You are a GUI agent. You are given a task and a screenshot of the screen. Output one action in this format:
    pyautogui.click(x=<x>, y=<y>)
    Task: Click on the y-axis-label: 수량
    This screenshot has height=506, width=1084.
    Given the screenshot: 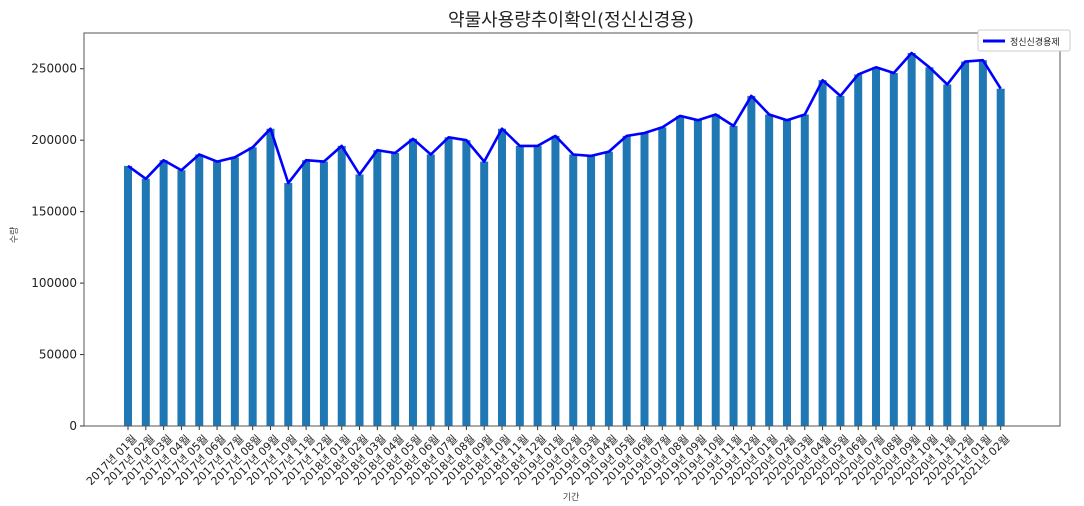 What is the action you would take?
    pyautogui.click(x=14, y=235)
    